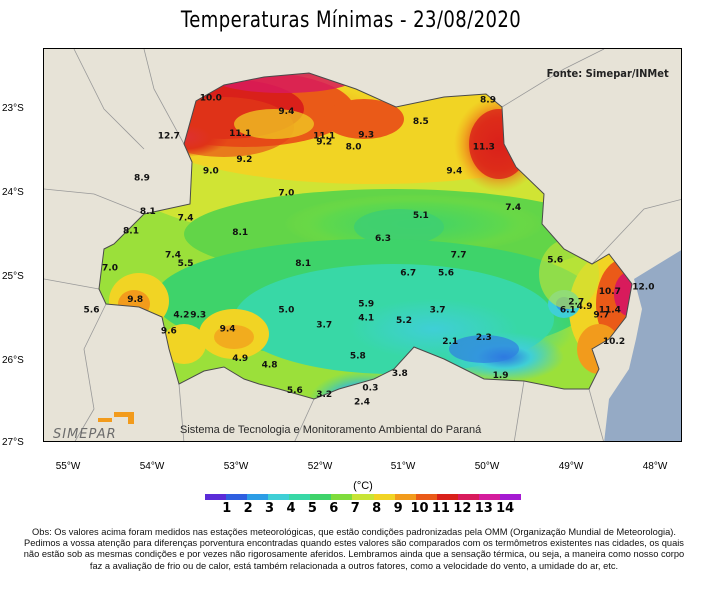  I want to click on station-value: 5.2, so click(404, 321).